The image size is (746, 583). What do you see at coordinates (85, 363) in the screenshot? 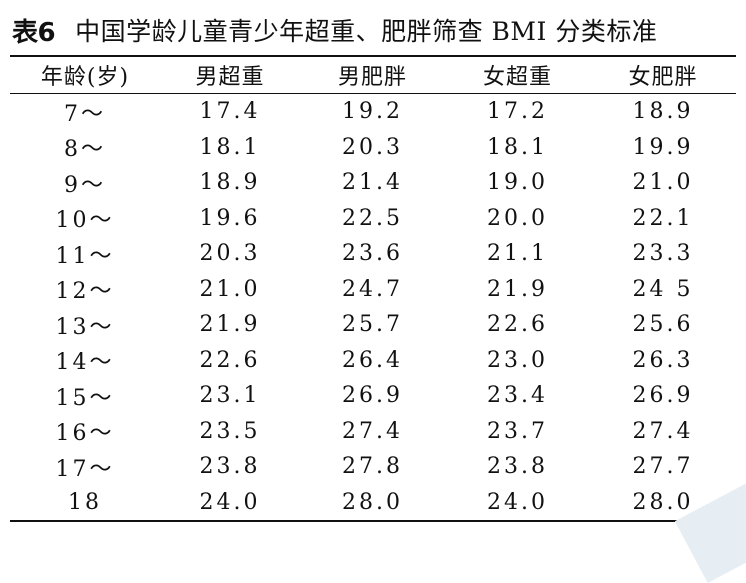
I see `cell-age: 14～` at bounding box center [85, 363].